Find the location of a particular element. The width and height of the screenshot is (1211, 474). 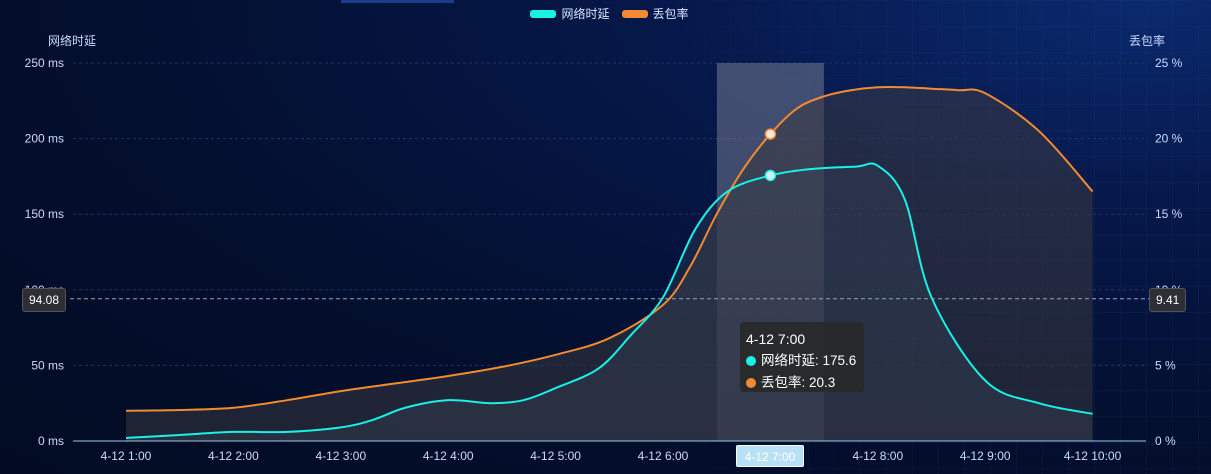

crosshair-left-value: 94.08 is located at coordinates (44, 300).